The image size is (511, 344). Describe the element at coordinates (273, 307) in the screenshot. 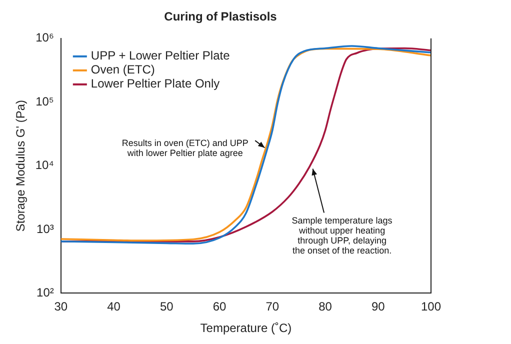

I see `x-tick-label: 70` at that location.